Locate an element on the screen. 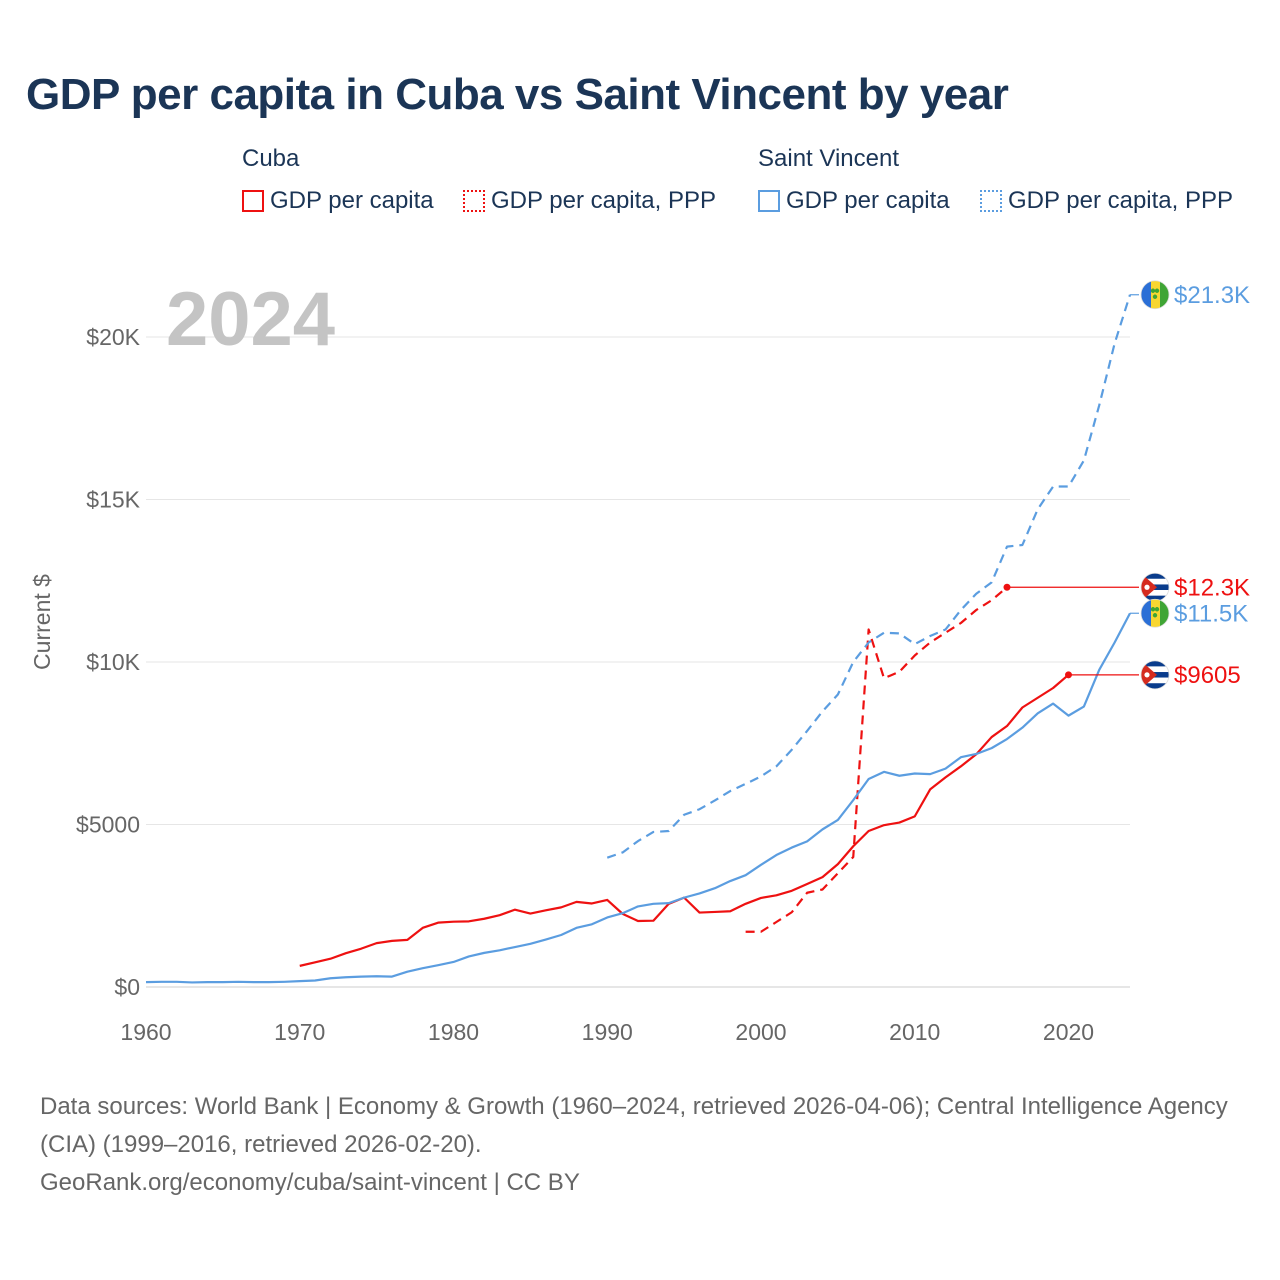 The height and width of the screenshot is (1280, 1280). legend-item-cuba-gdp-ppp: GDP per capita, PPP is located at coordinates (589, 201).